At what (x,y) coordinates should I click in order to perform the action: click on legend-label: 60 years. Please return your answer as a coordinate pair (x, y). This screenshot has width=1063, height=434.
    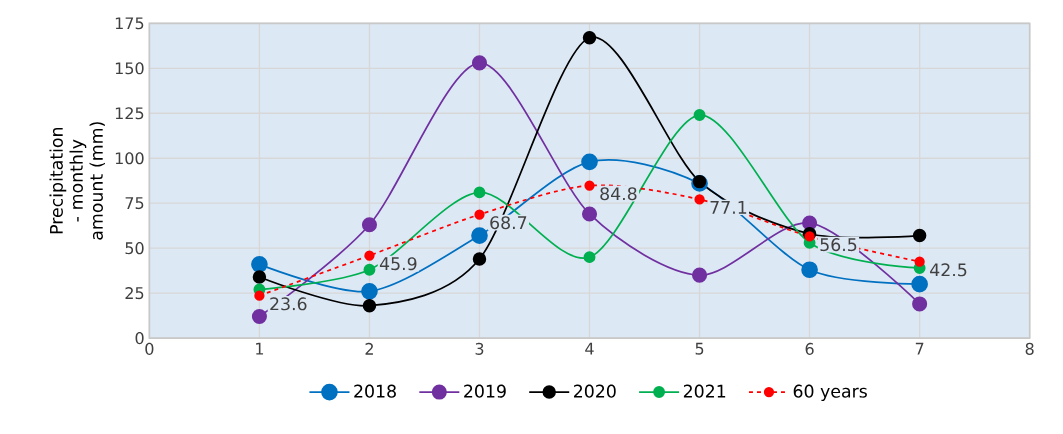
    Looking at the image, I should click on (830, 393).